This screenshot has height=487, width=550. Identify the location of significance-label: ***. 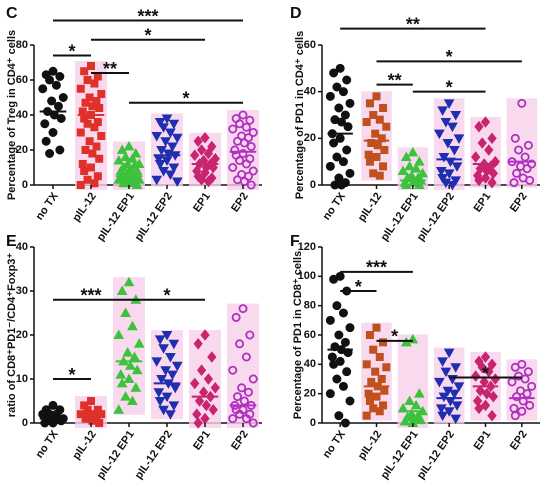
(90, 296).